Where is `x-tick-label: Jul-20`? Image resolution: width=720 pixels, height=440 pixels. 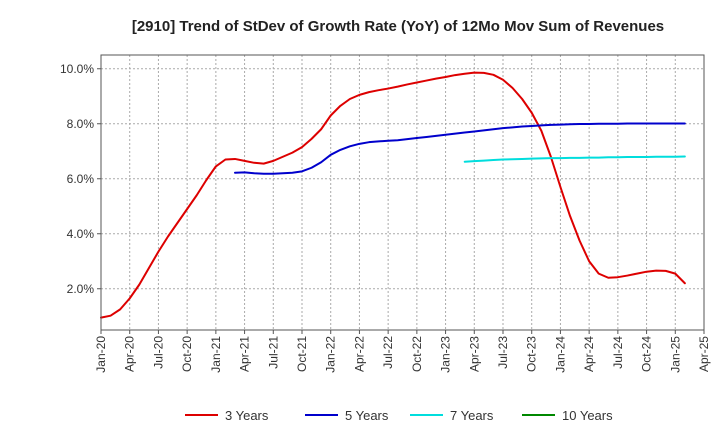 x-tick-label: Jul-20 is located at coordinates (158, 352).